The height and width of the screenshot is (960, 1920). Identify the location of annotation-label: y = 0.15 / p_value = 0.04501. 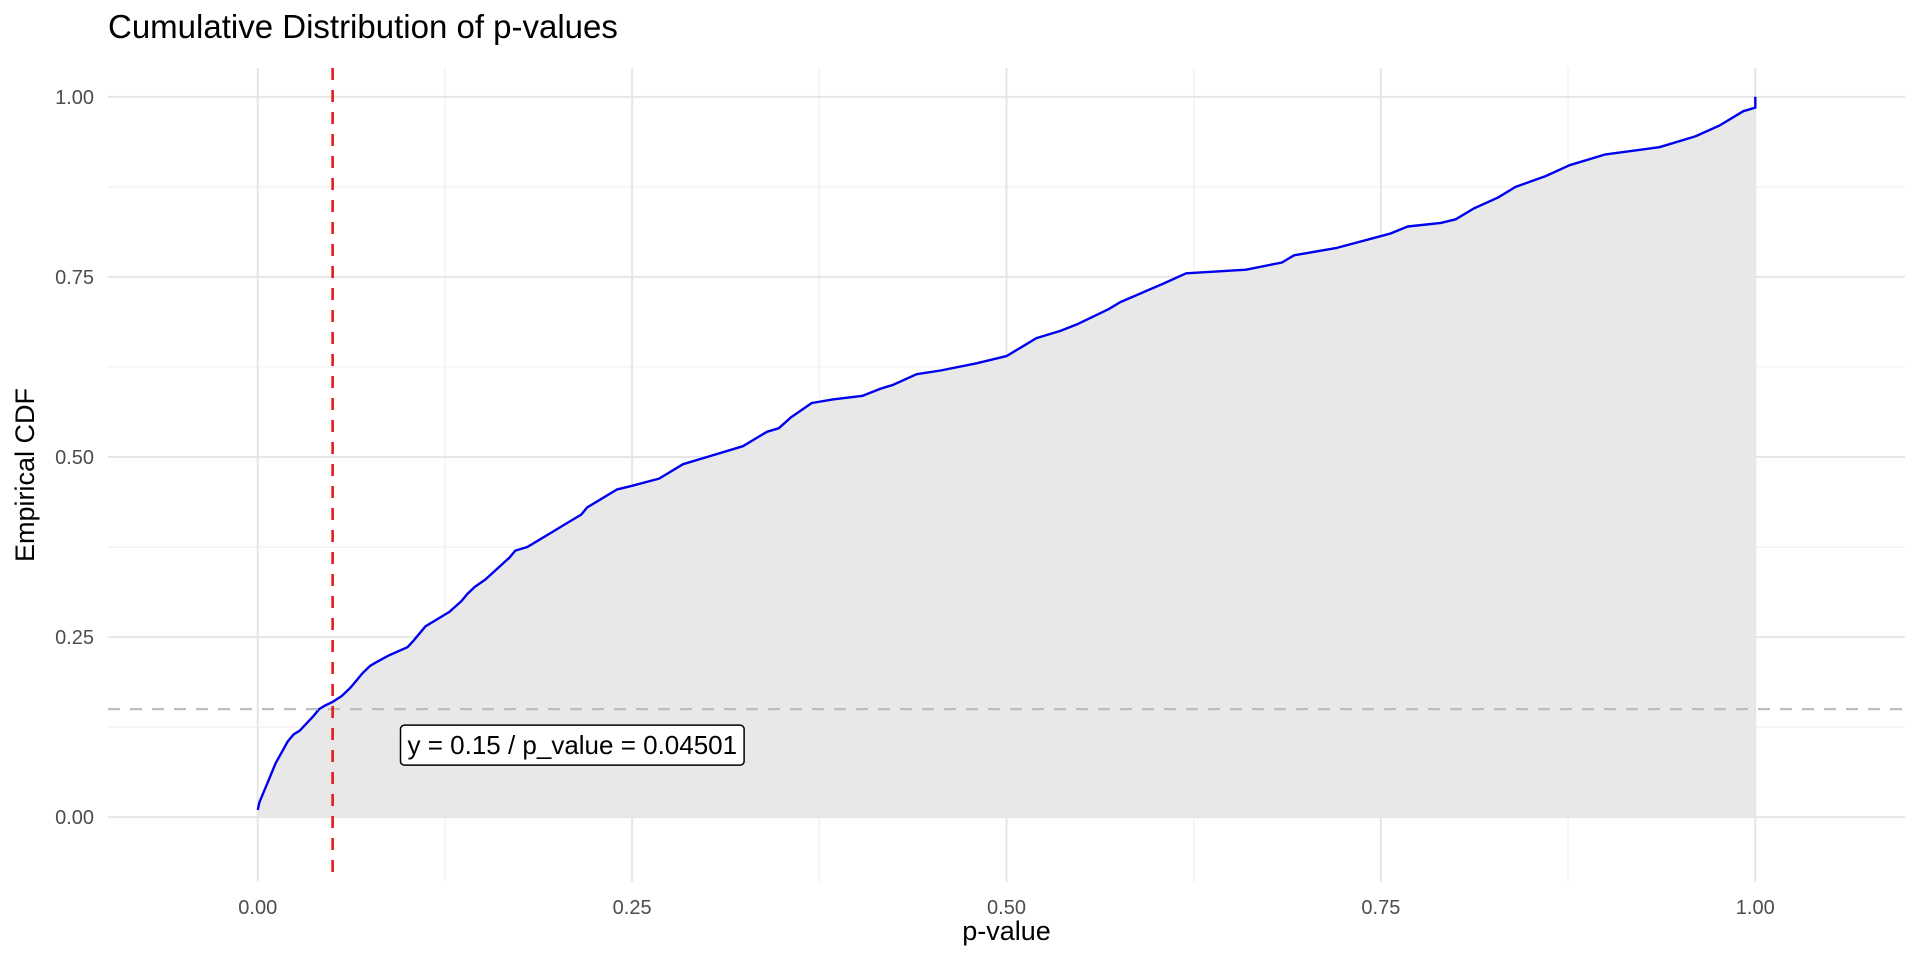
(573, 745).